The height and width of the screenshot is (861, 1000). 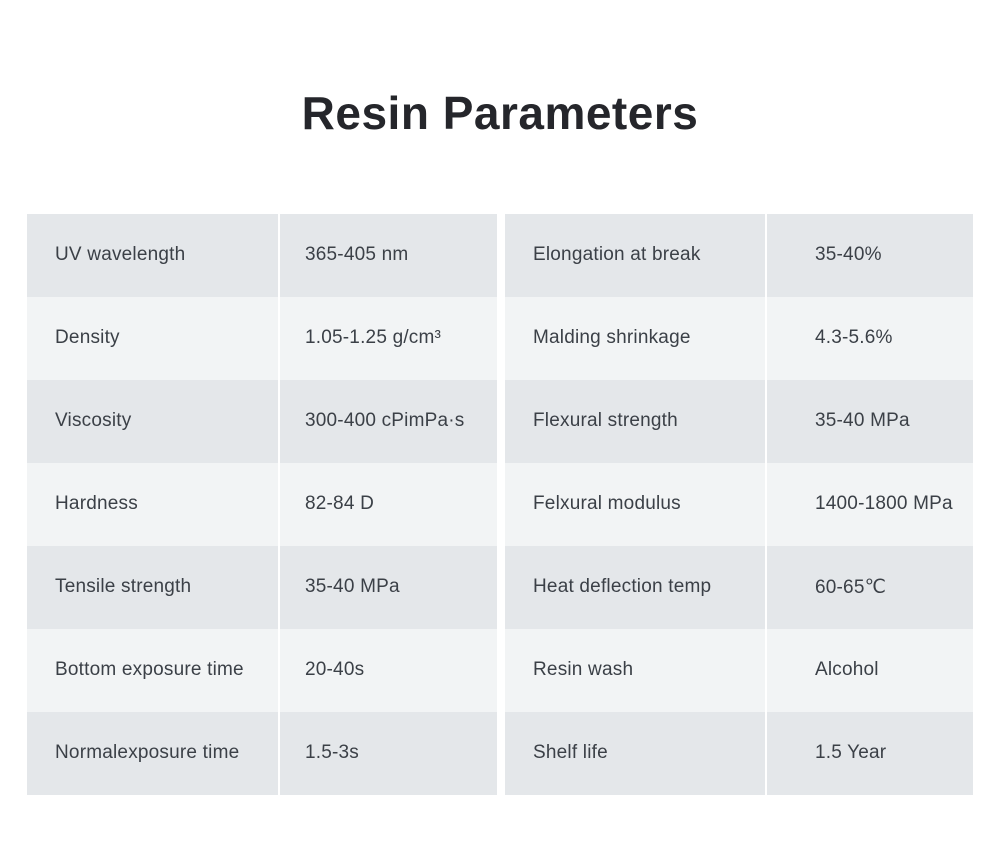 I want to click on param-value-cell: 20-40s, so click(x=335, y=670).